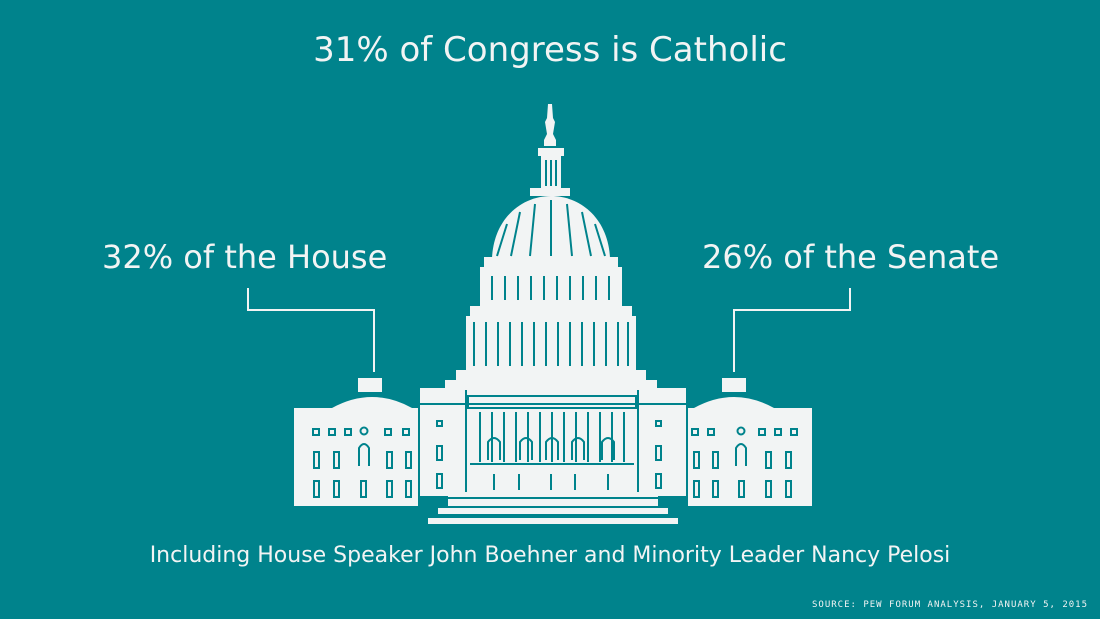 The height and width of the screenshot is (619, 1100). What do you see at coordinates (851, 257) in the screenshot?
I see `senate-label: 26% of the Senate` at bounding box center [851, 257].